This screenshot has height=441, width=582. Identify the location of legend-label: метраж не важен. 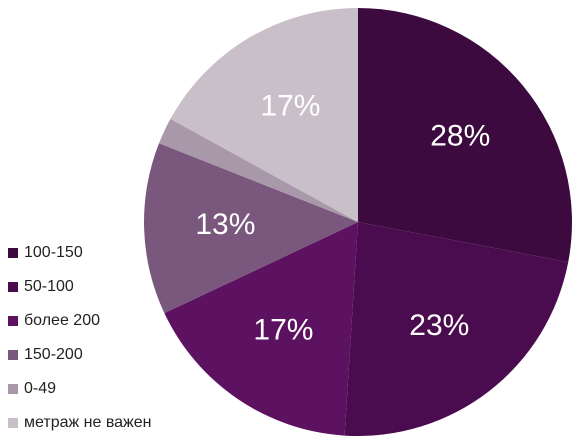
(87, 422).